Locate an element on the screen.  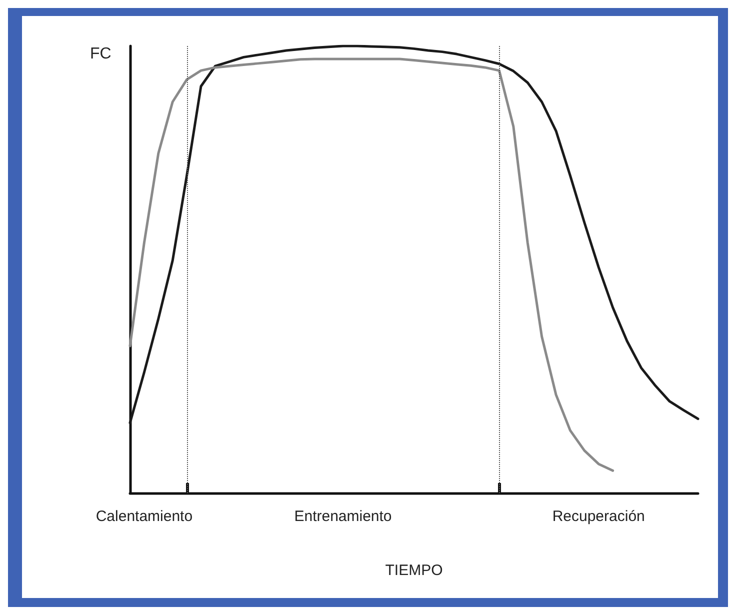
y-axis-title: FC is located at coordinates (101, 54).